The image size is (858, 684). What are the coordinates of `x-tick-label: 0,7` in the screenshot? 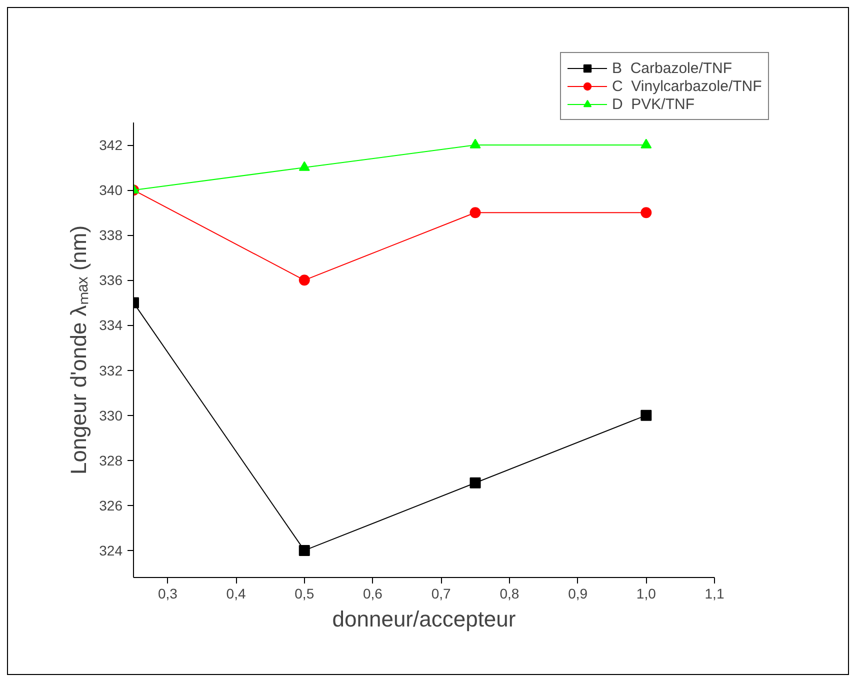 It's located at (441, 594).